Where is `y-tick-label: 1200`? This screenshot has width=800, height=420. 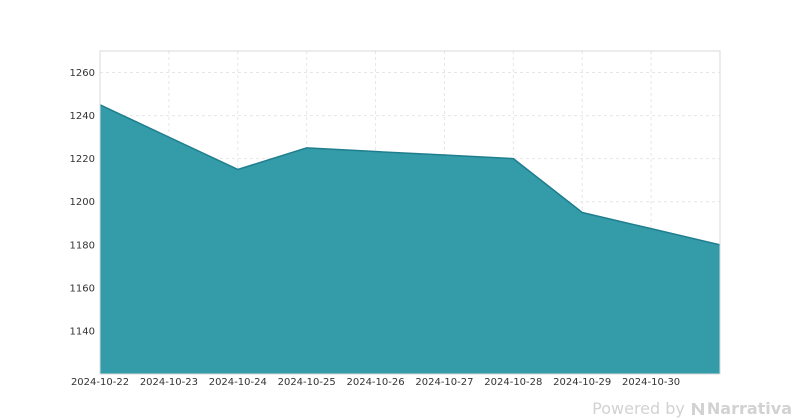 y-tick-label: 1200 is located at coordinates (82, 202).